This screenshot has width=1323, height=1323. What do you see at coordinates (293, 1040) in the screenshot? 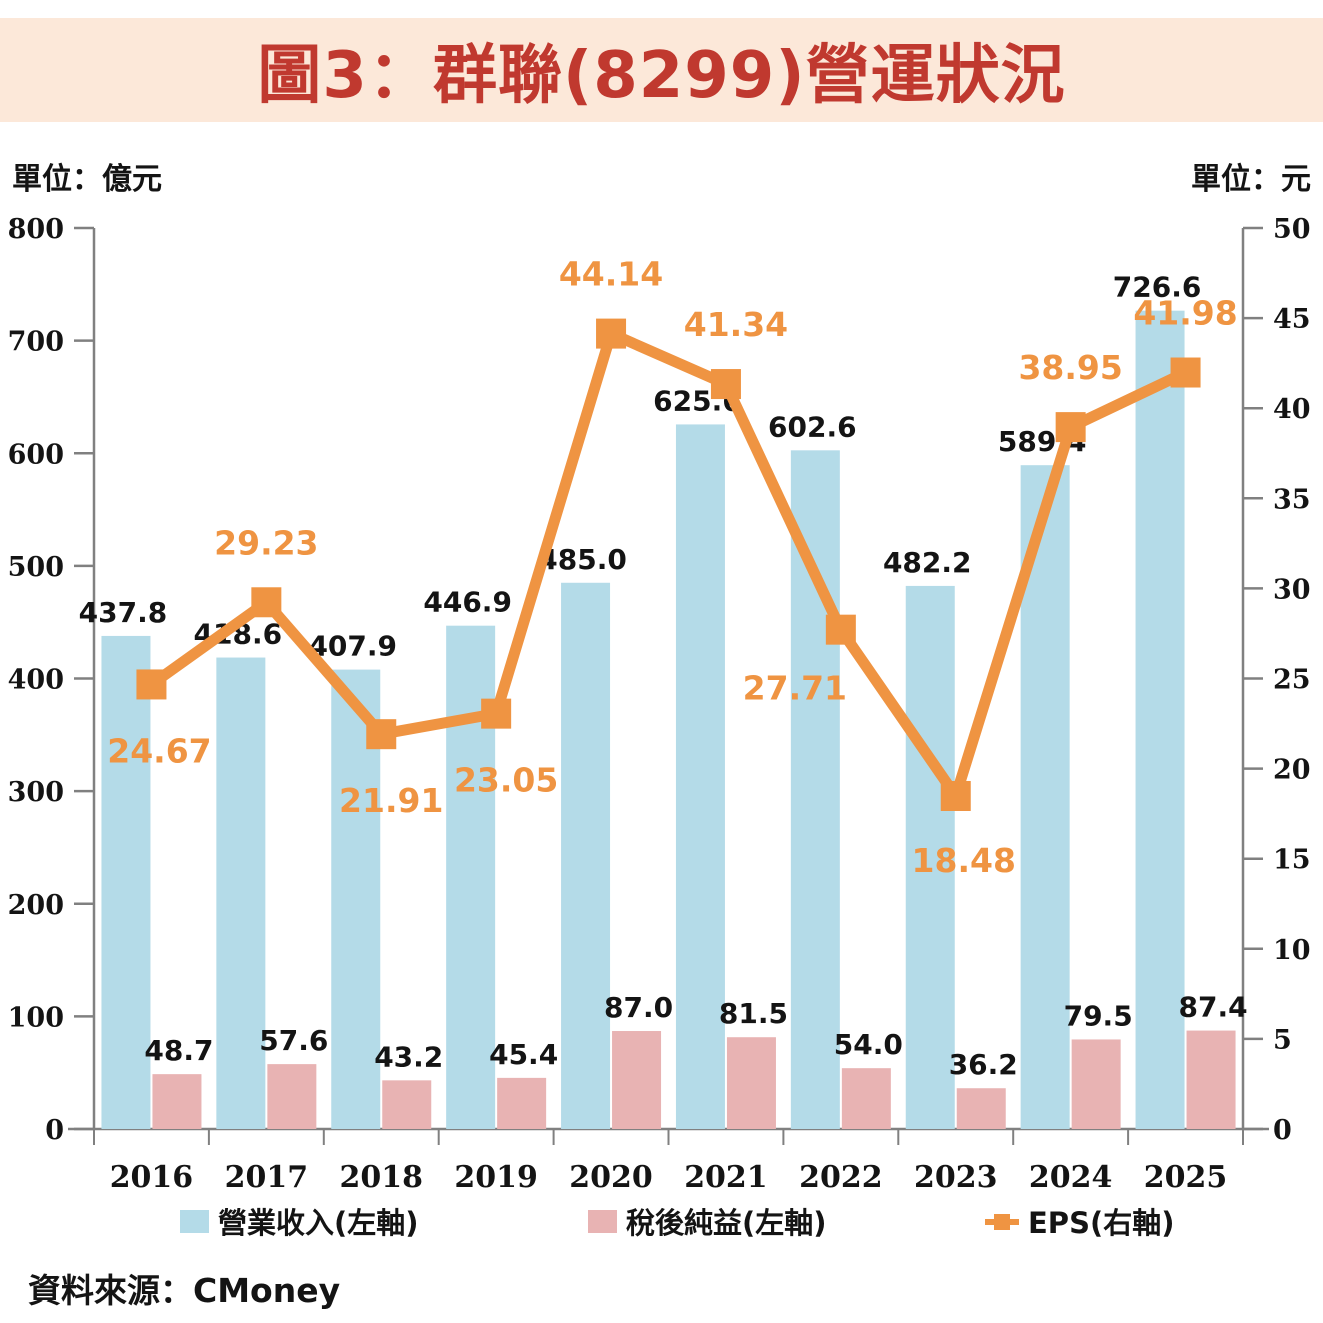
I see `bar-label-netincome: 57.6` at bounding box center [293, 1040].